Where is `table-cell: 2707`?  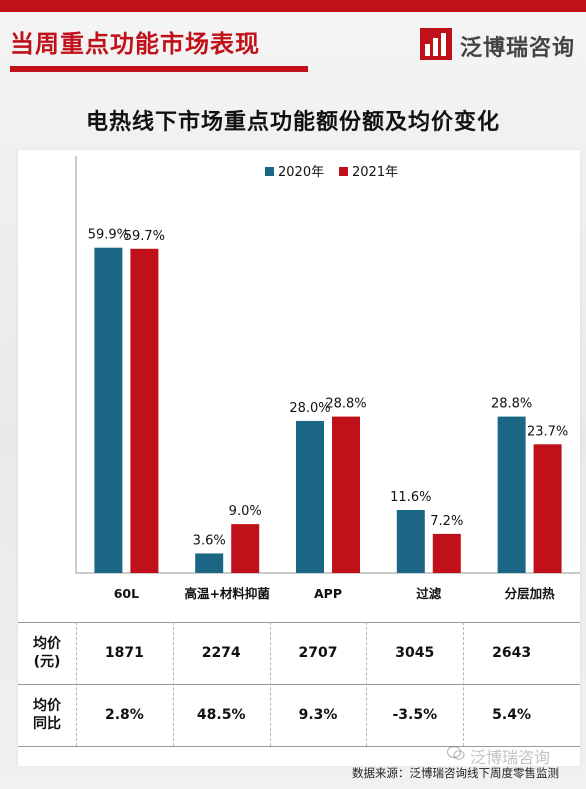 table-cell: 2707 is located at coordinates (318, 653).